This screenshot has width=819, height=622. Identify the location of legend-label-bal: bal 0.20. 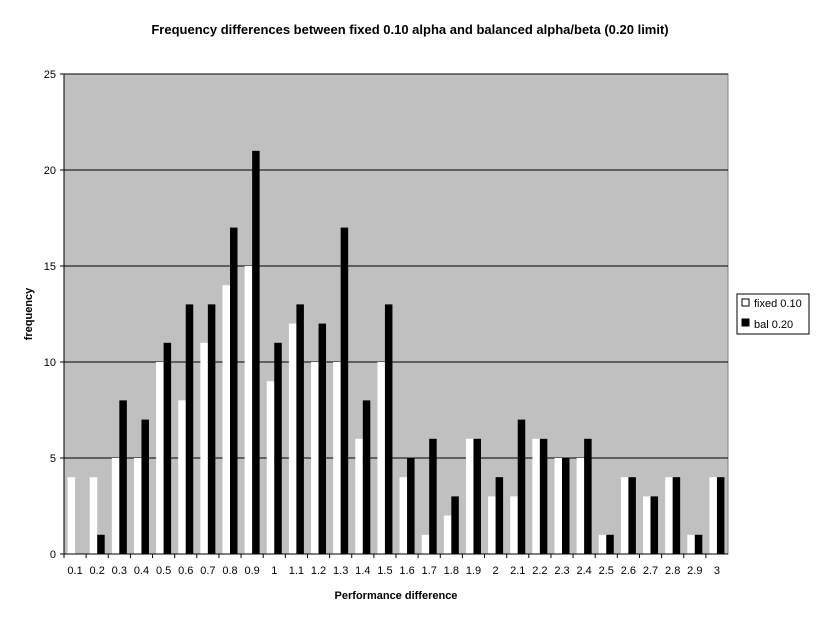
(773, 325).